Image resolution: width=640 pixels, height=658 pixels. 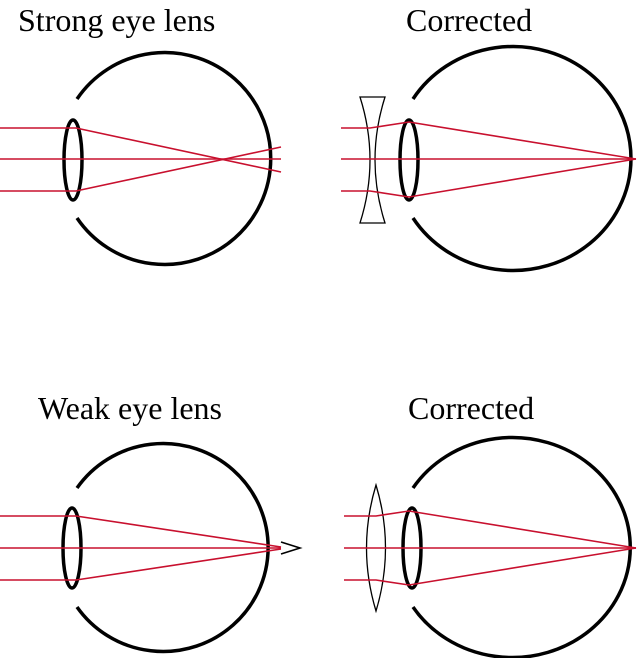 I want to click on title-corrected-bottom: Corrected, so click(x=471, y=408).